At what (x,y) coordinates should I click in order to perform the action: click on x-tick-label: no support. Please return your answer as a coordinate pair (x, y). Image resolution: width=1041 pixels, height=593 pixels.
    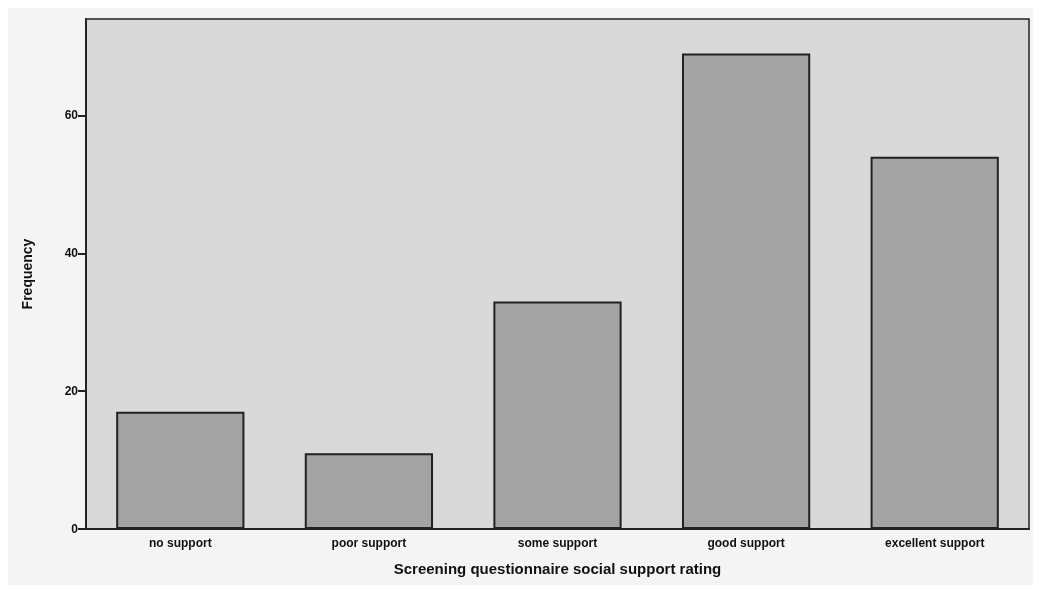
    Looking at the image, I should click on (180, 543).